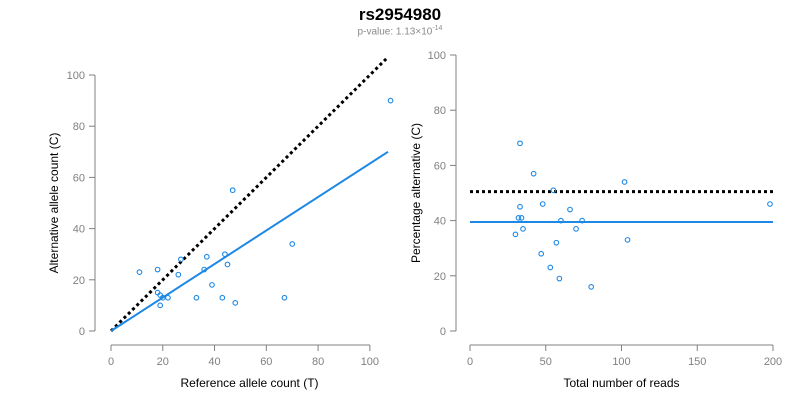 The height and width of the screenshot is (400, 800). Describe the element at coordinates (437, 28) in the screenshot. I see `p-value-exponent: -14` at that location.